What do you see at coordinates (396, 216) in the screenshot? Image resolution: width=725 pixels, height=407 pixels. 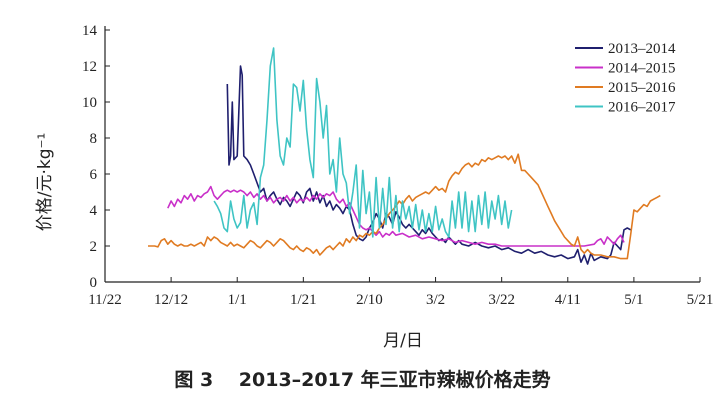 I see `series-line-2014–2015` at bounding box center [396, 216].